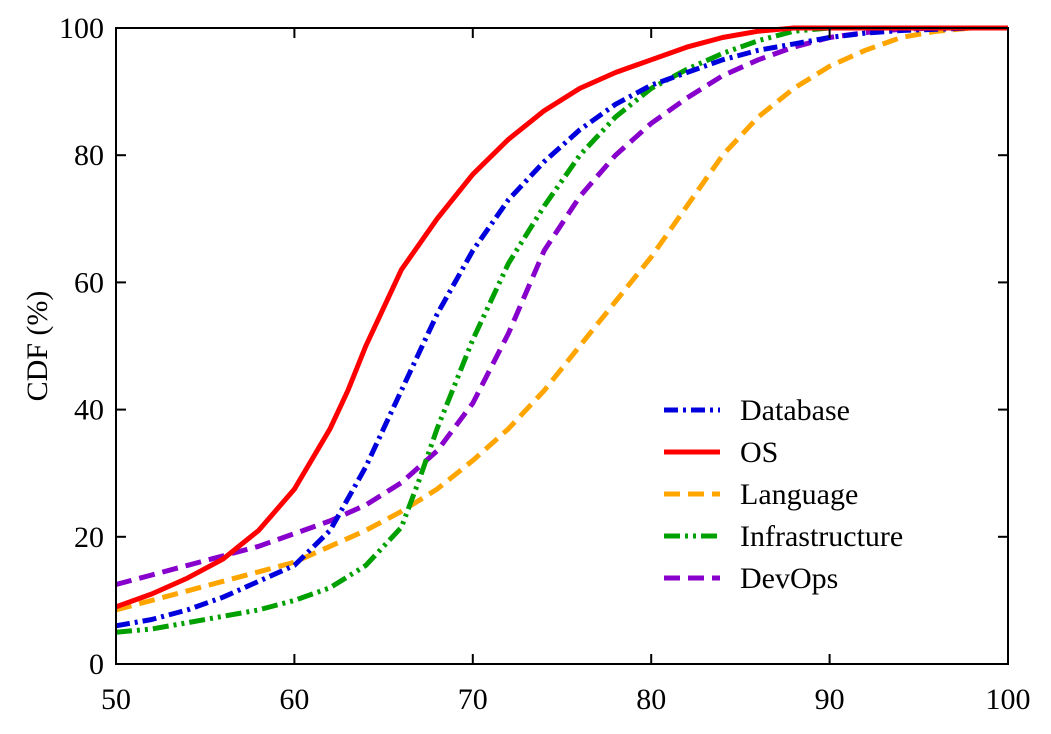  What do you see at coordinates (116, 699) in the screenshot?
I see `x-tick-label: 50` at bounding box center [116, 699].